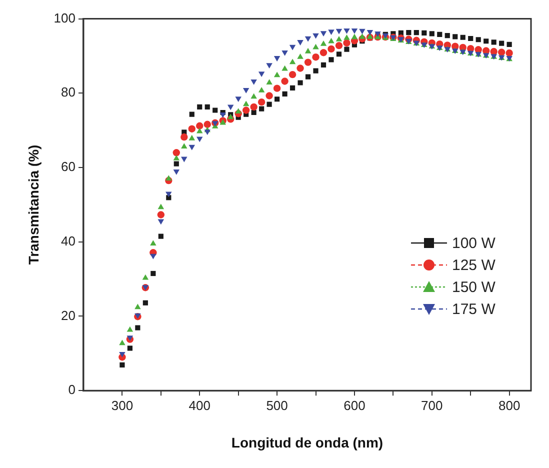 The width and height of the screenshot is (549, 468). What do you see at coordinates (307, 442) in the screenshot?
I see `x-axis-title: Longitud de onda (nm)` at bounding box center [307, 442].